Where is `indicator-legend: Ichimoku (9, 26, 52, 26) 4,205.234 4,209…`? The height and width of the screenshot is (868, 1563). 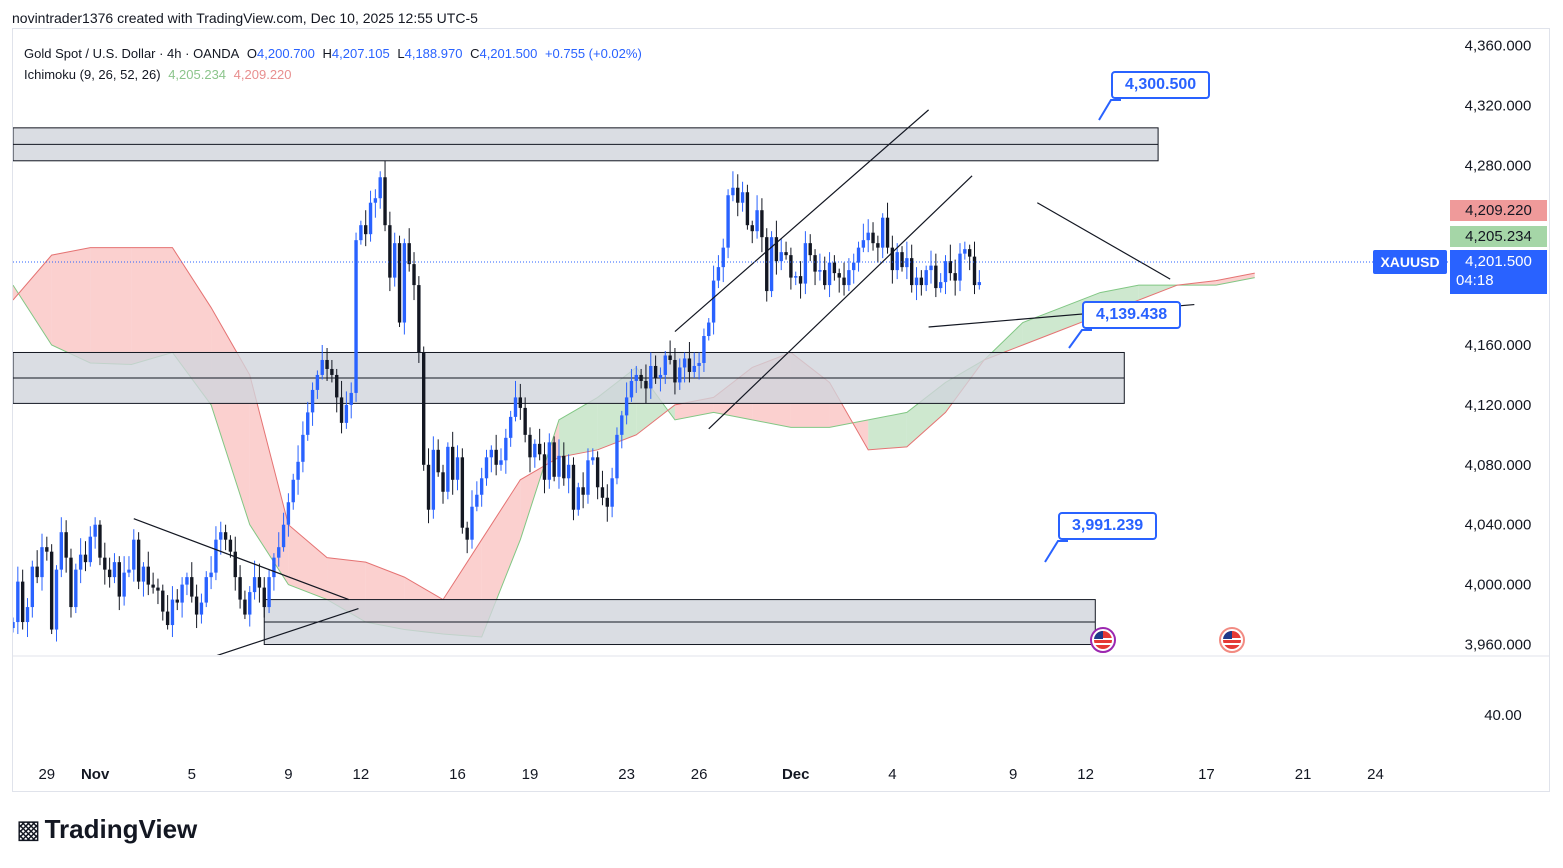 indicator-legend: Ichimoku (9, 26, 52, 26) 4,205.234 4,209… is located at coordinates (160, 74).